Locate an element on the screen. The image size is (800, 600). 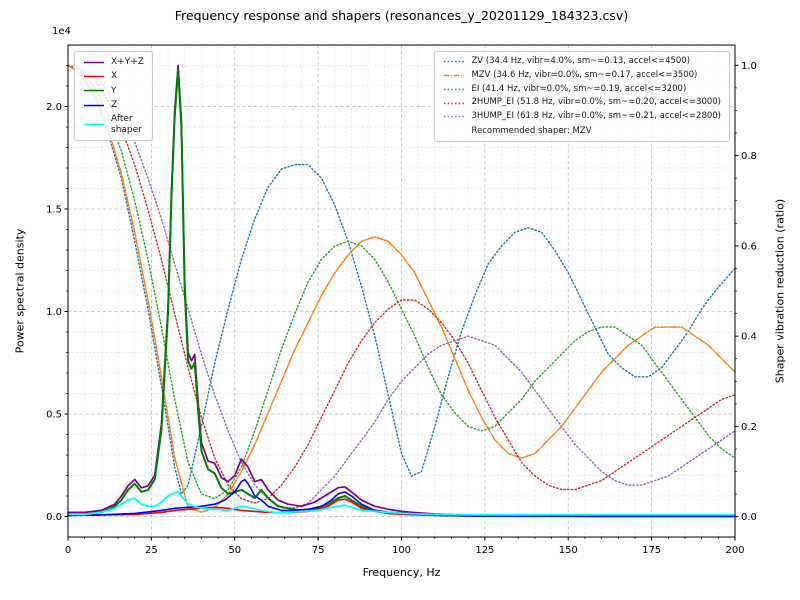
y-axis-offset-label: 1e4 is located at coordinates (61, 31).